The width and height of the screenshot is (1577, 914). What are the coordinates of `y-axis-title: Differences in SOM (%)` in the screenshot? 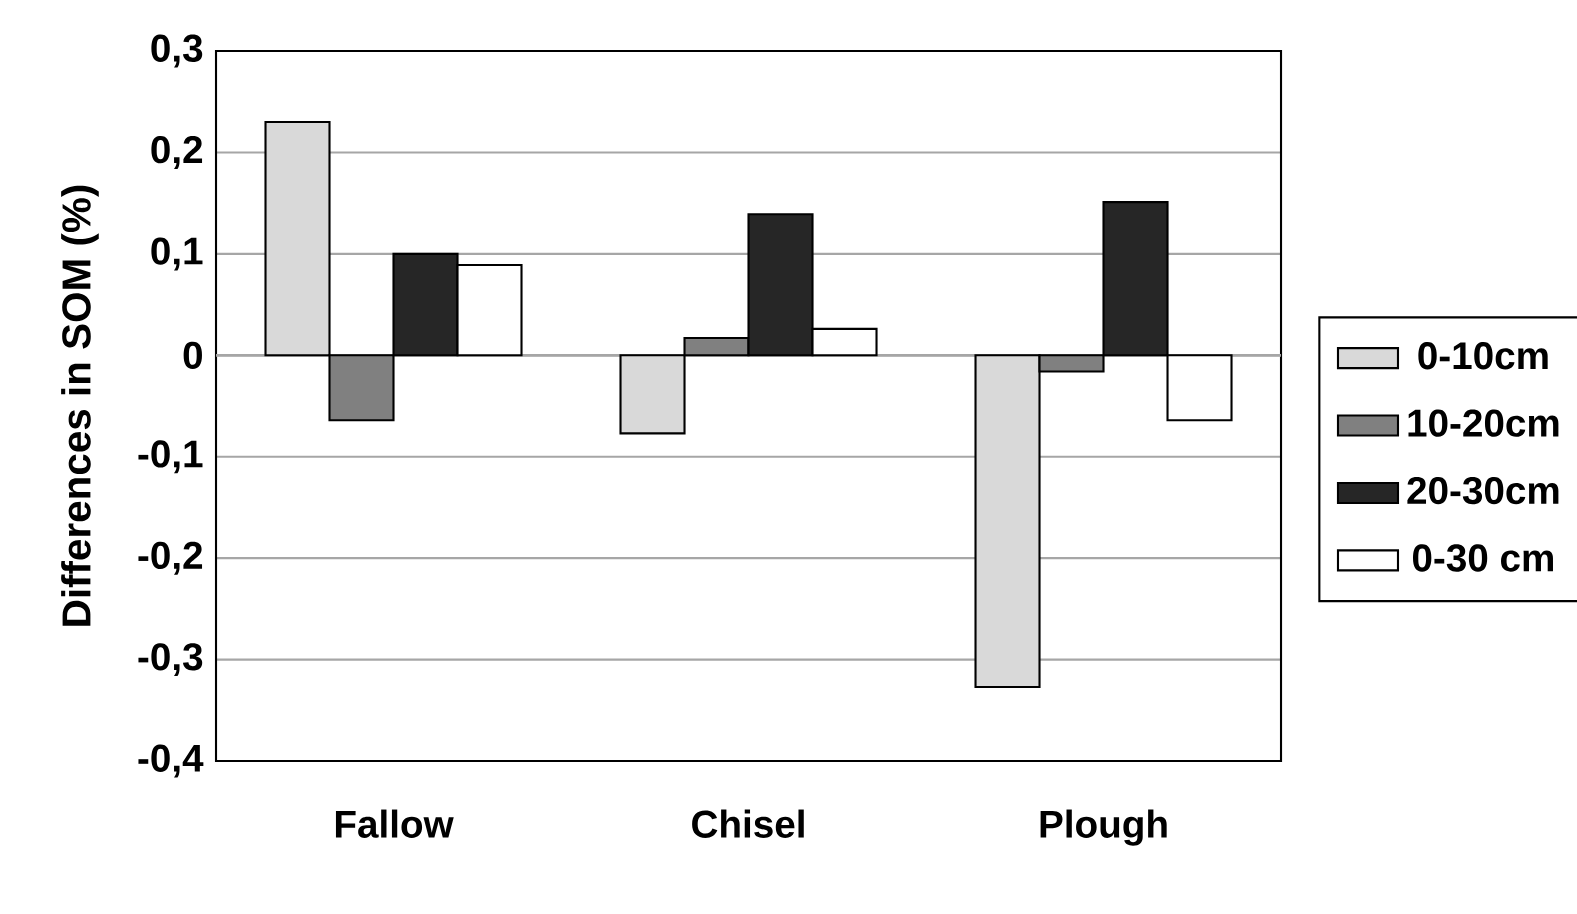 It's located at (80, 405).